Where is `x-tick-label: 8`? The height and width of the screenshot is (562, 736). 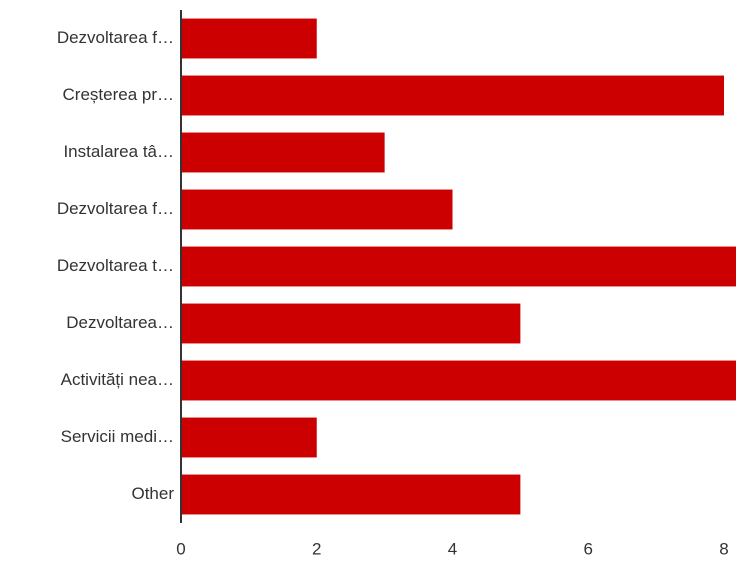
x-tick-label: 8 is located at coordinates (723, 548).